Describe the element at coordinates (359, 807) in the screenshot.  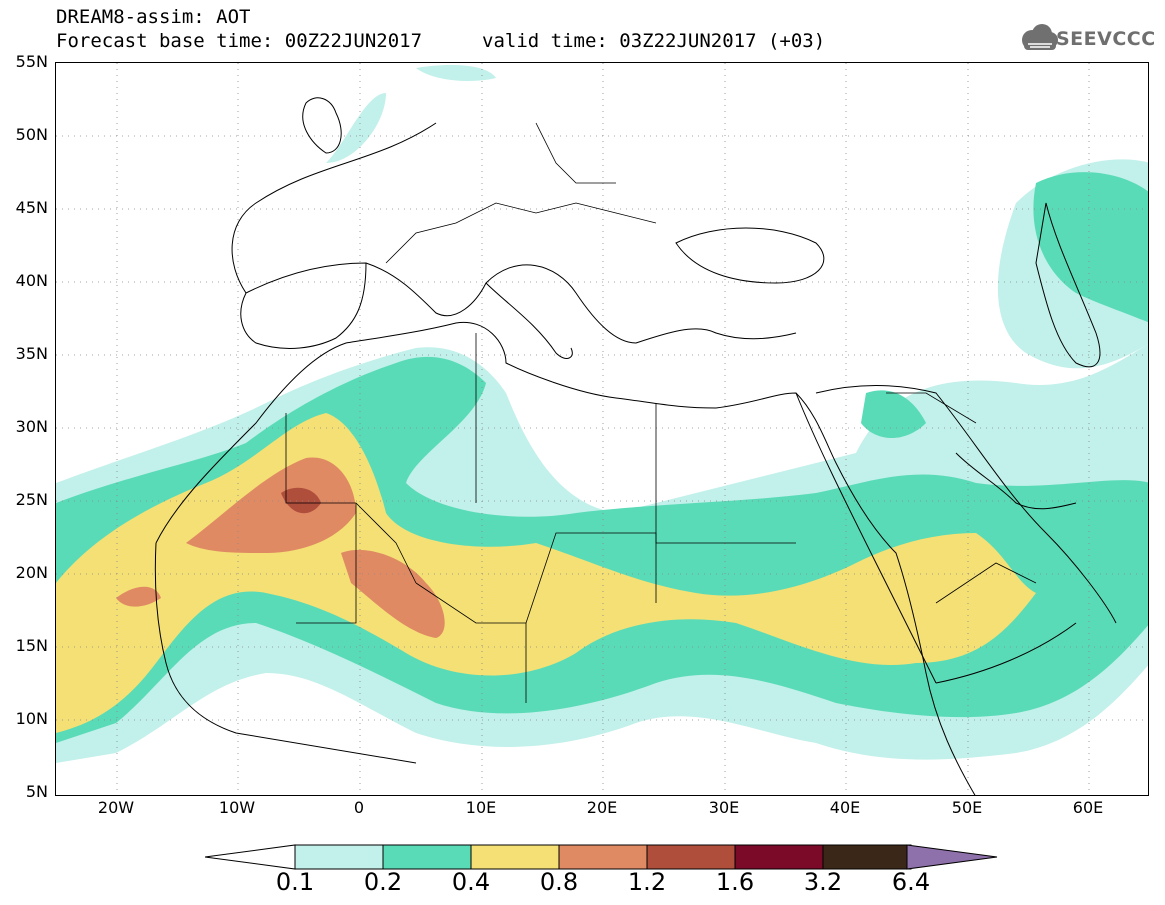
I see `lon-label-0: 0` at that location.